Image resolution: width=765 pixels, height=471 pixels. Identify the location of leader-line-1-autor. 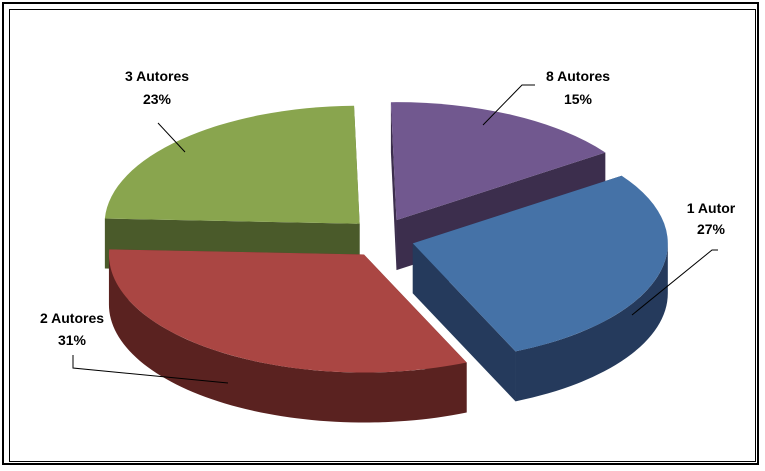
(674, 282).